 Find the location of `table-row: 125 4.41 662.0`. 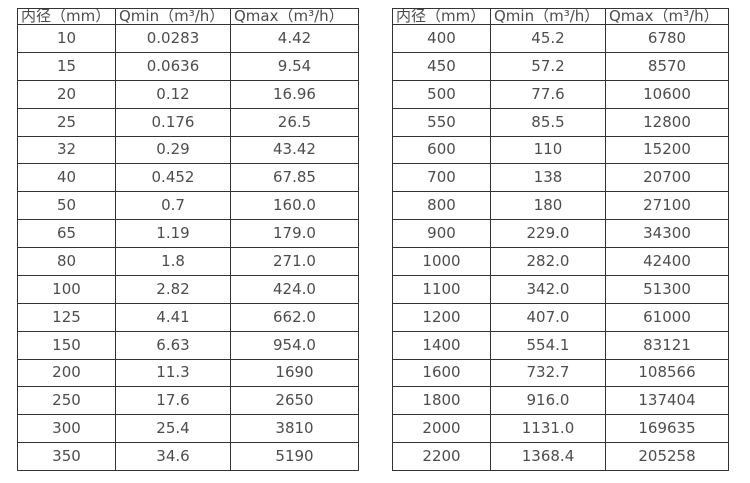

table-row: 125 4.41 662.0 is located at coordinates (188, 317).